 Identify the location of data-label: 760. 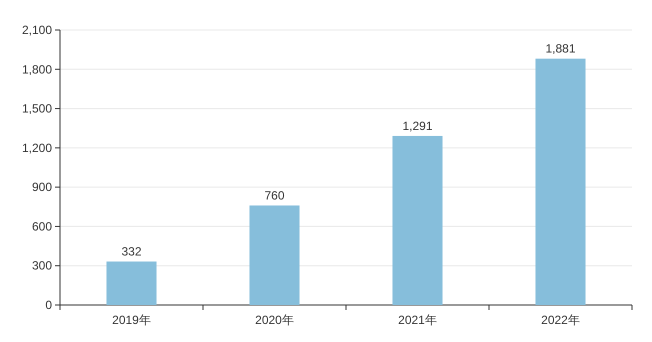
(274, 195).